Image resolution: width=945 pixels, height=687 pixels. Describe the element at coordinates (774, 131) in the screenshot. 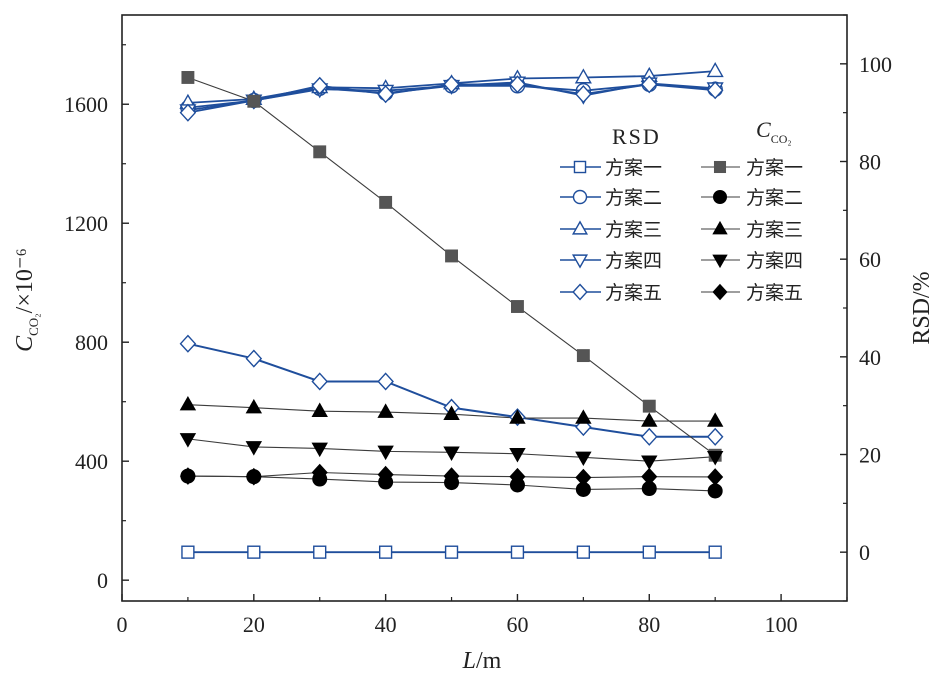

I see `legend-header-cco2: CCO₂` at that location.